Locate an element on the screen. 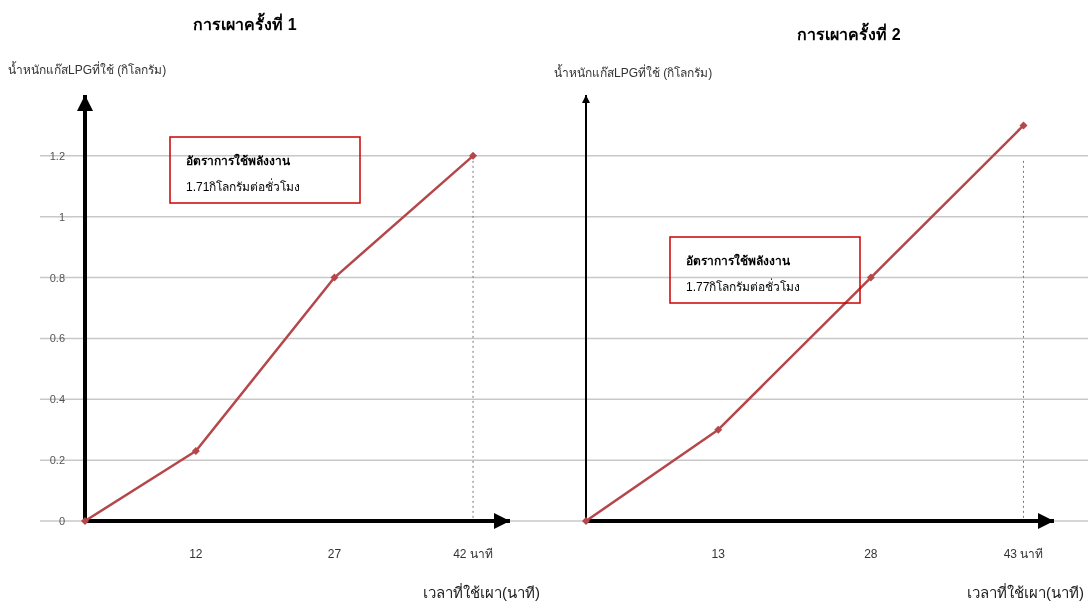  x-tick-label: 43 นาที is located at coordinates (1023, 554).